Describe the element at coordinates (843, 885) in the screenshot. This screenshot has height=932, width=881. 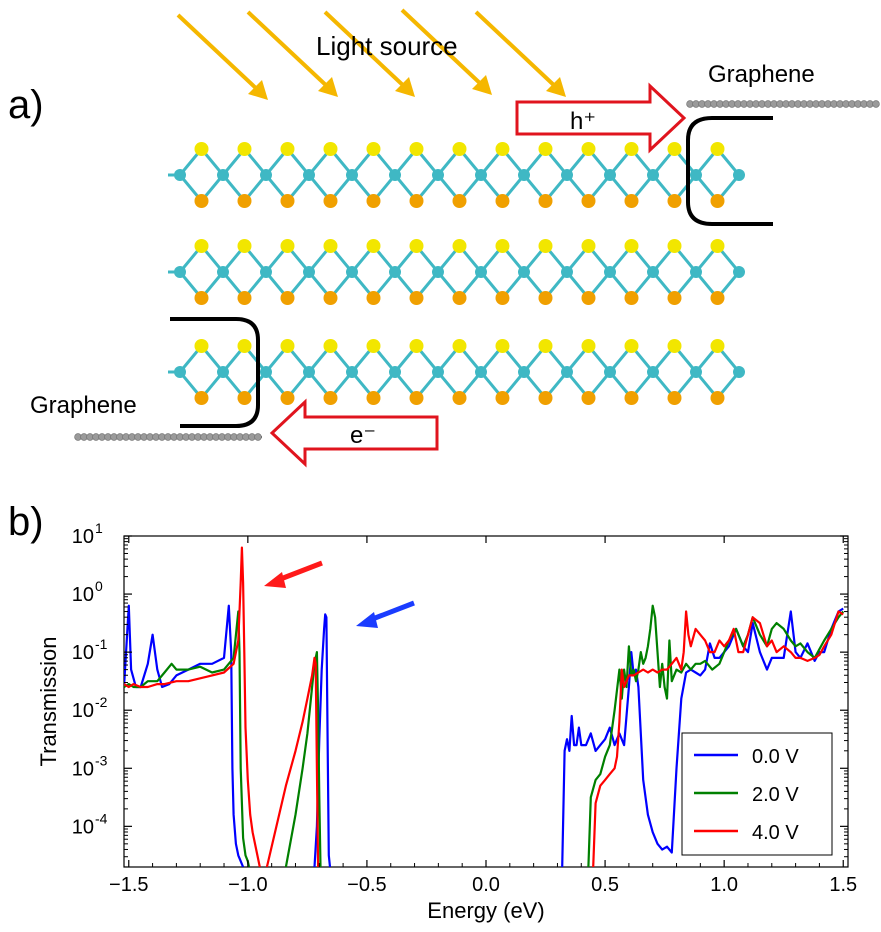
I see `x-tick-label: 1.5` at that location.